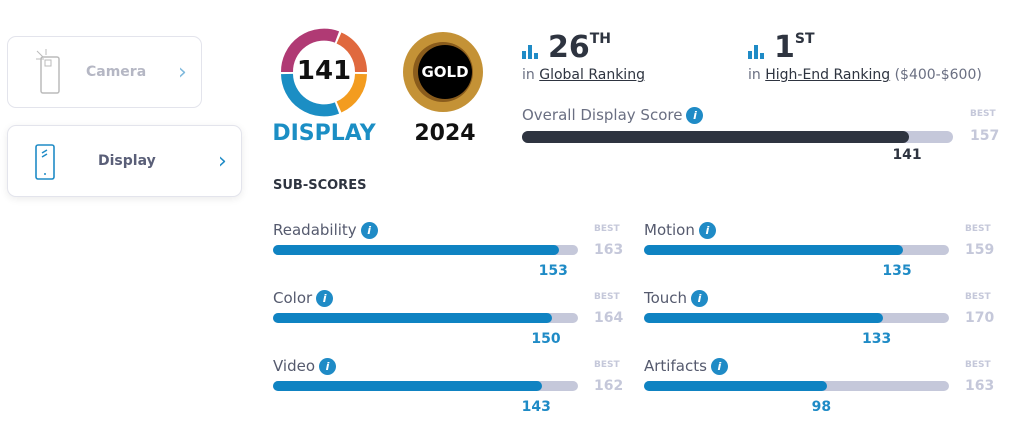 The image size is (1024, 427). I want to click on subscore-label-text: Color, so click(293, 298).